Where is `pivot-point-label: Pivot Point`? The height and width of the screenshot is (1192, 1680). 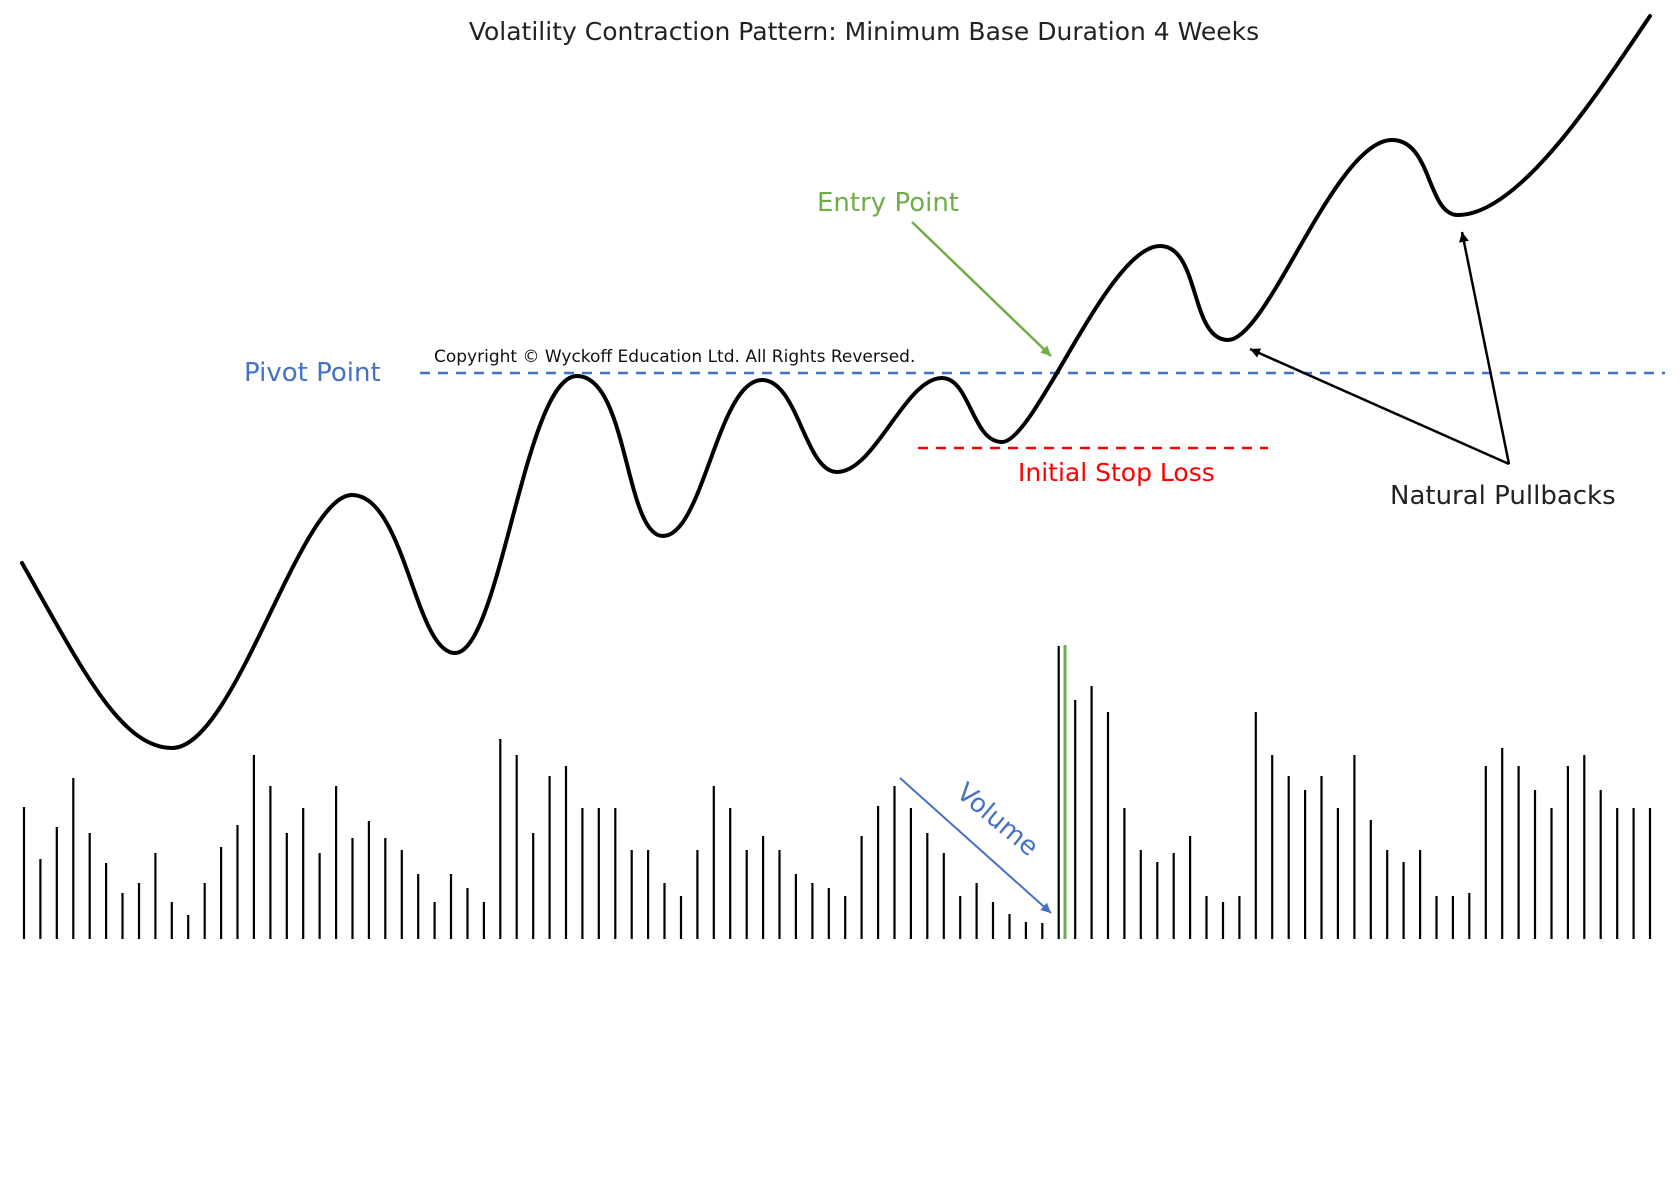
pivot-point-label: Pivot Point is located at coordinates (312, 373).